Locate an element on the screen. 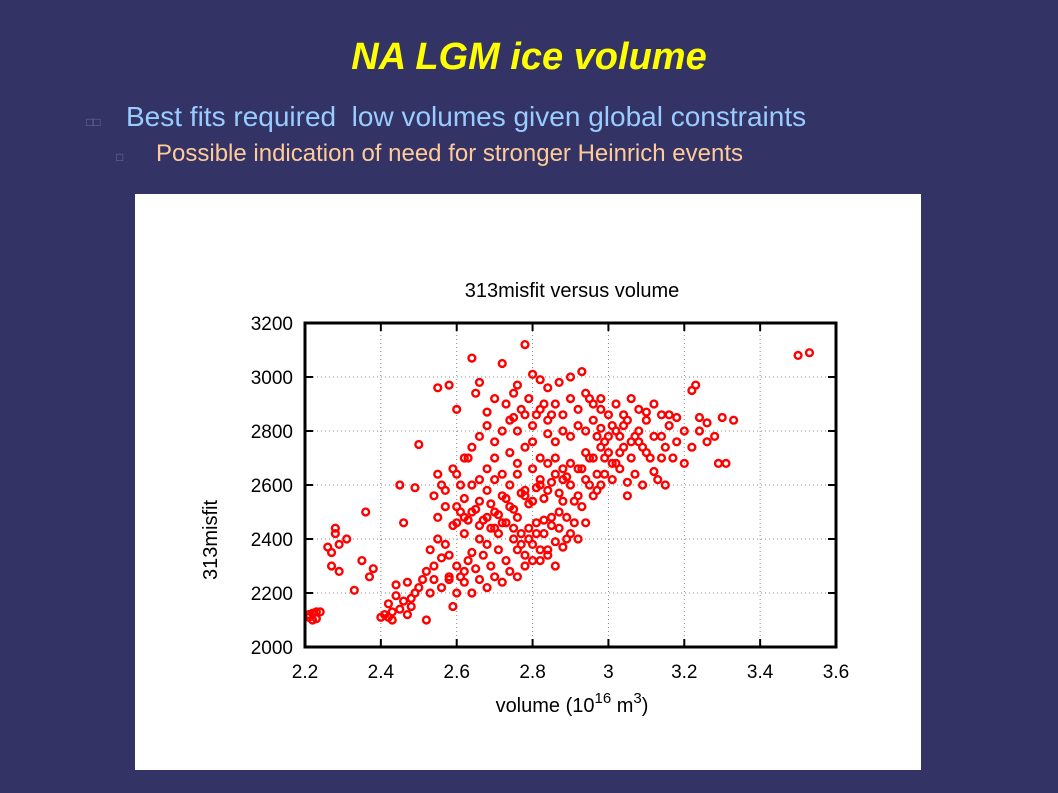  x-axis-label-part2: m is located at coordinates (622, 706).